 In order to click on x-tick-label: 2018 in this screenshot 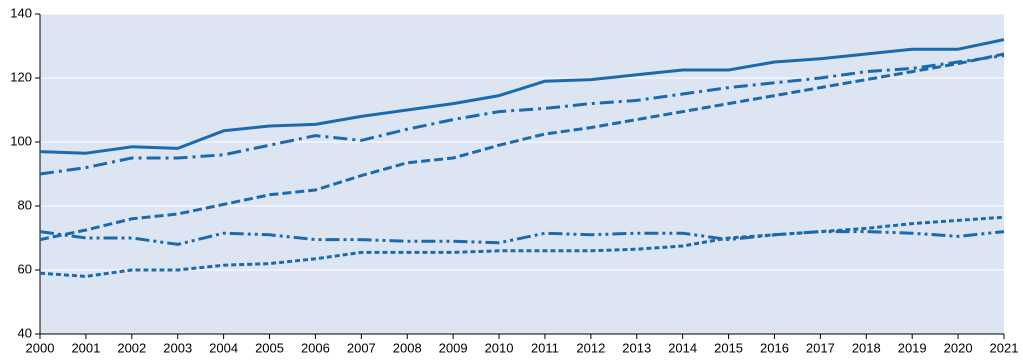, I will do `click(866, 347)`.